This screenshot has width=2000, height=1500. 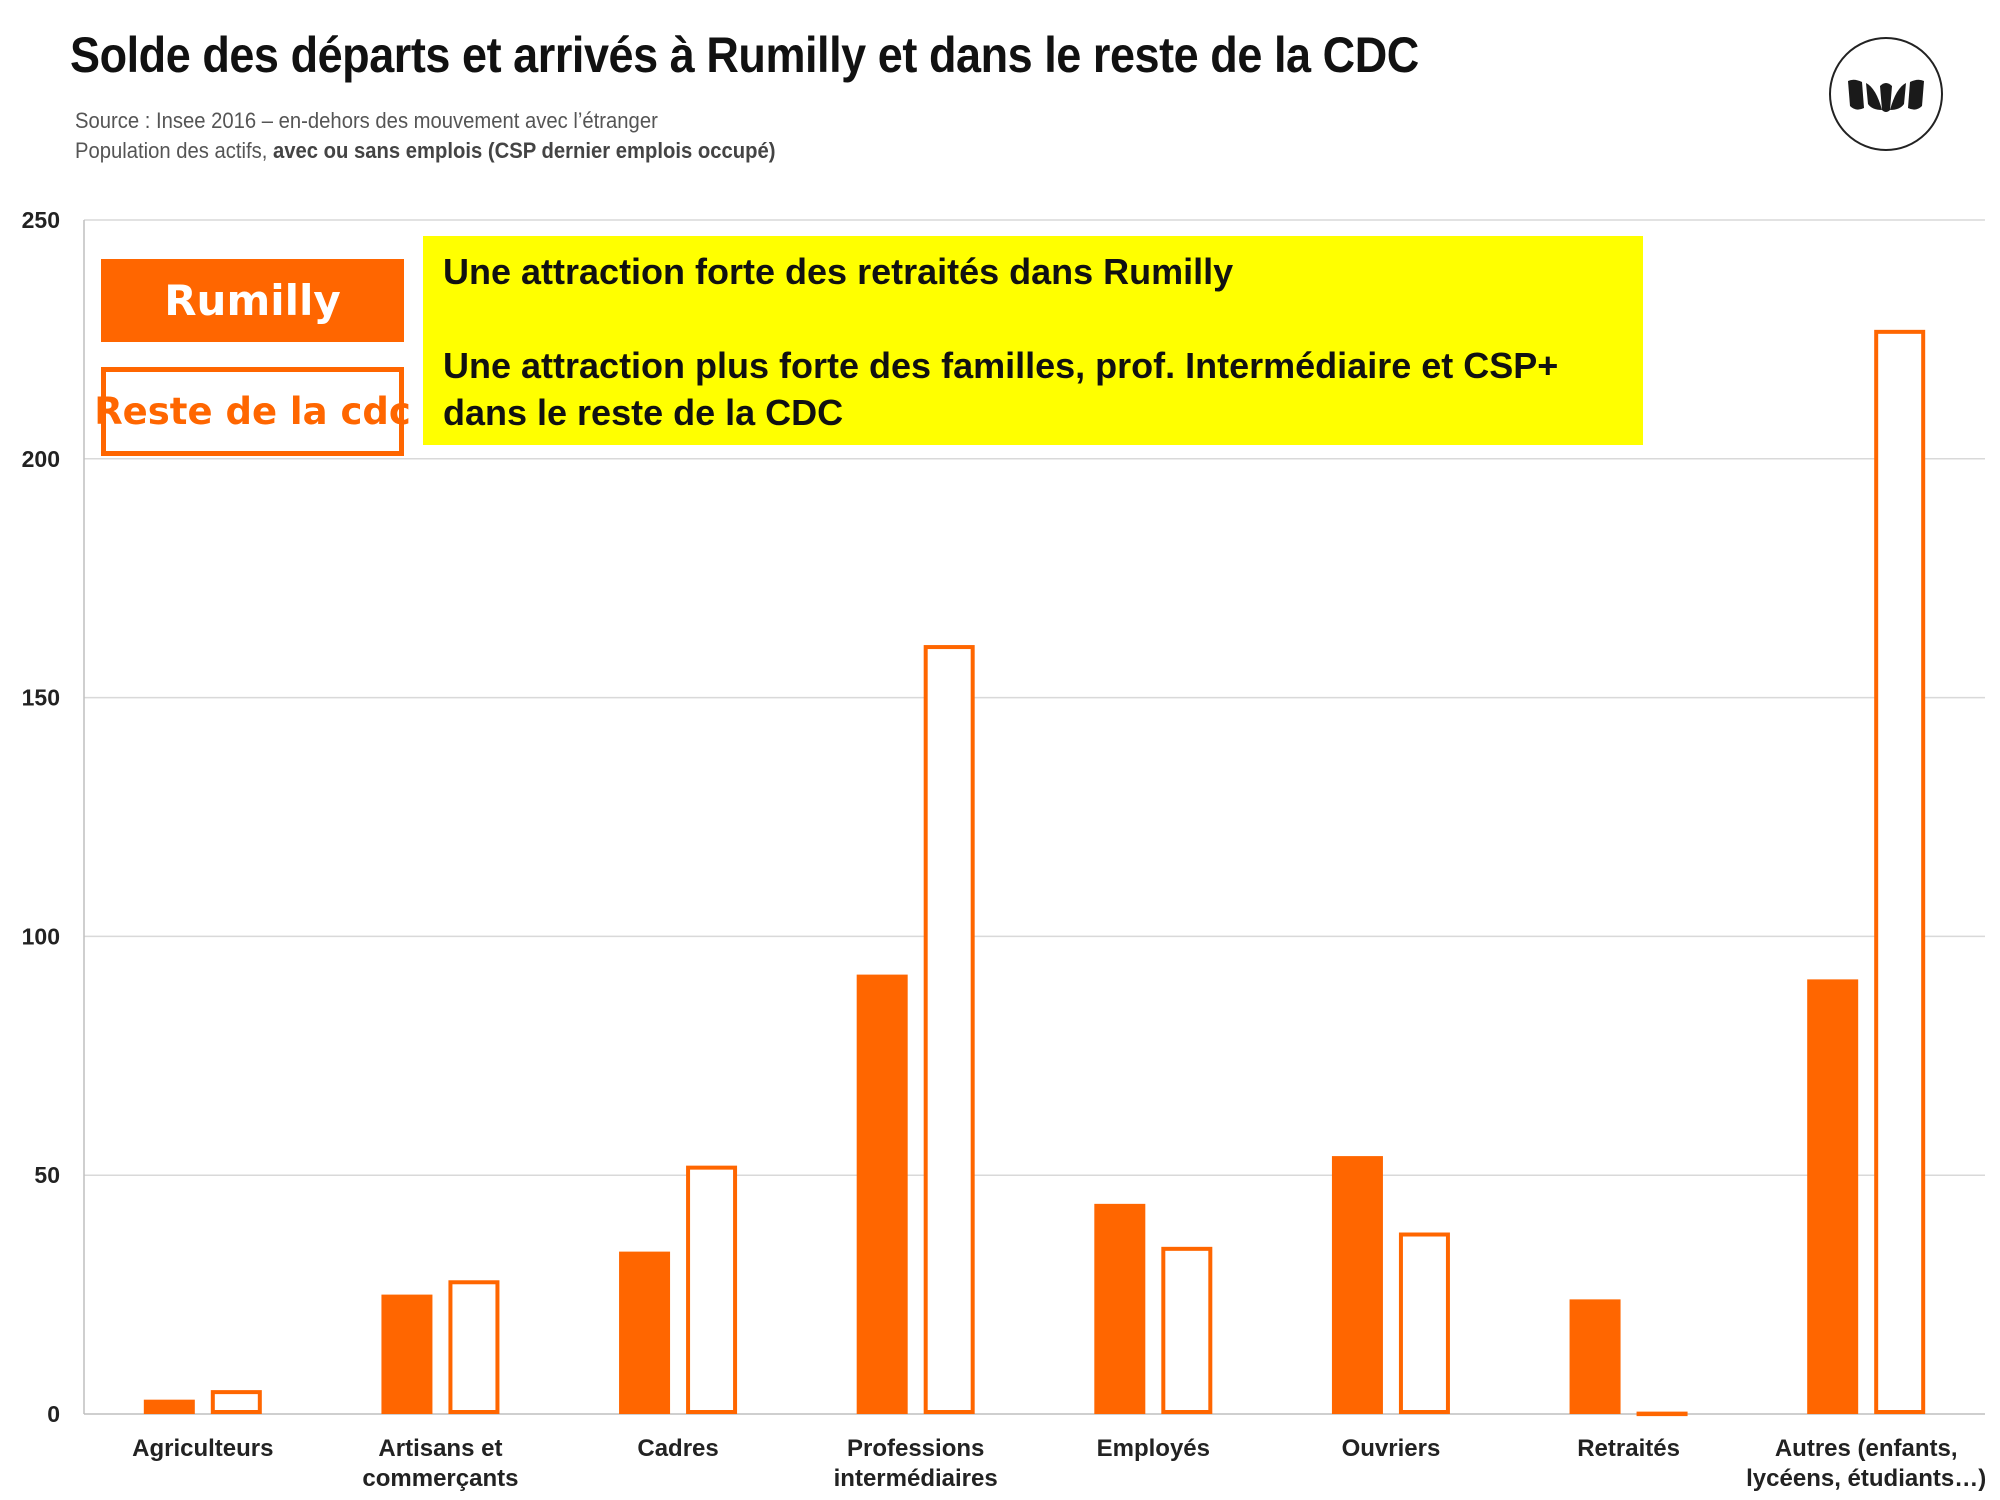 What do you see at coordinates (252, 300) in the screenshot?
I see `legend-rumilly: Rumilly` at bounding box center [252, 300].